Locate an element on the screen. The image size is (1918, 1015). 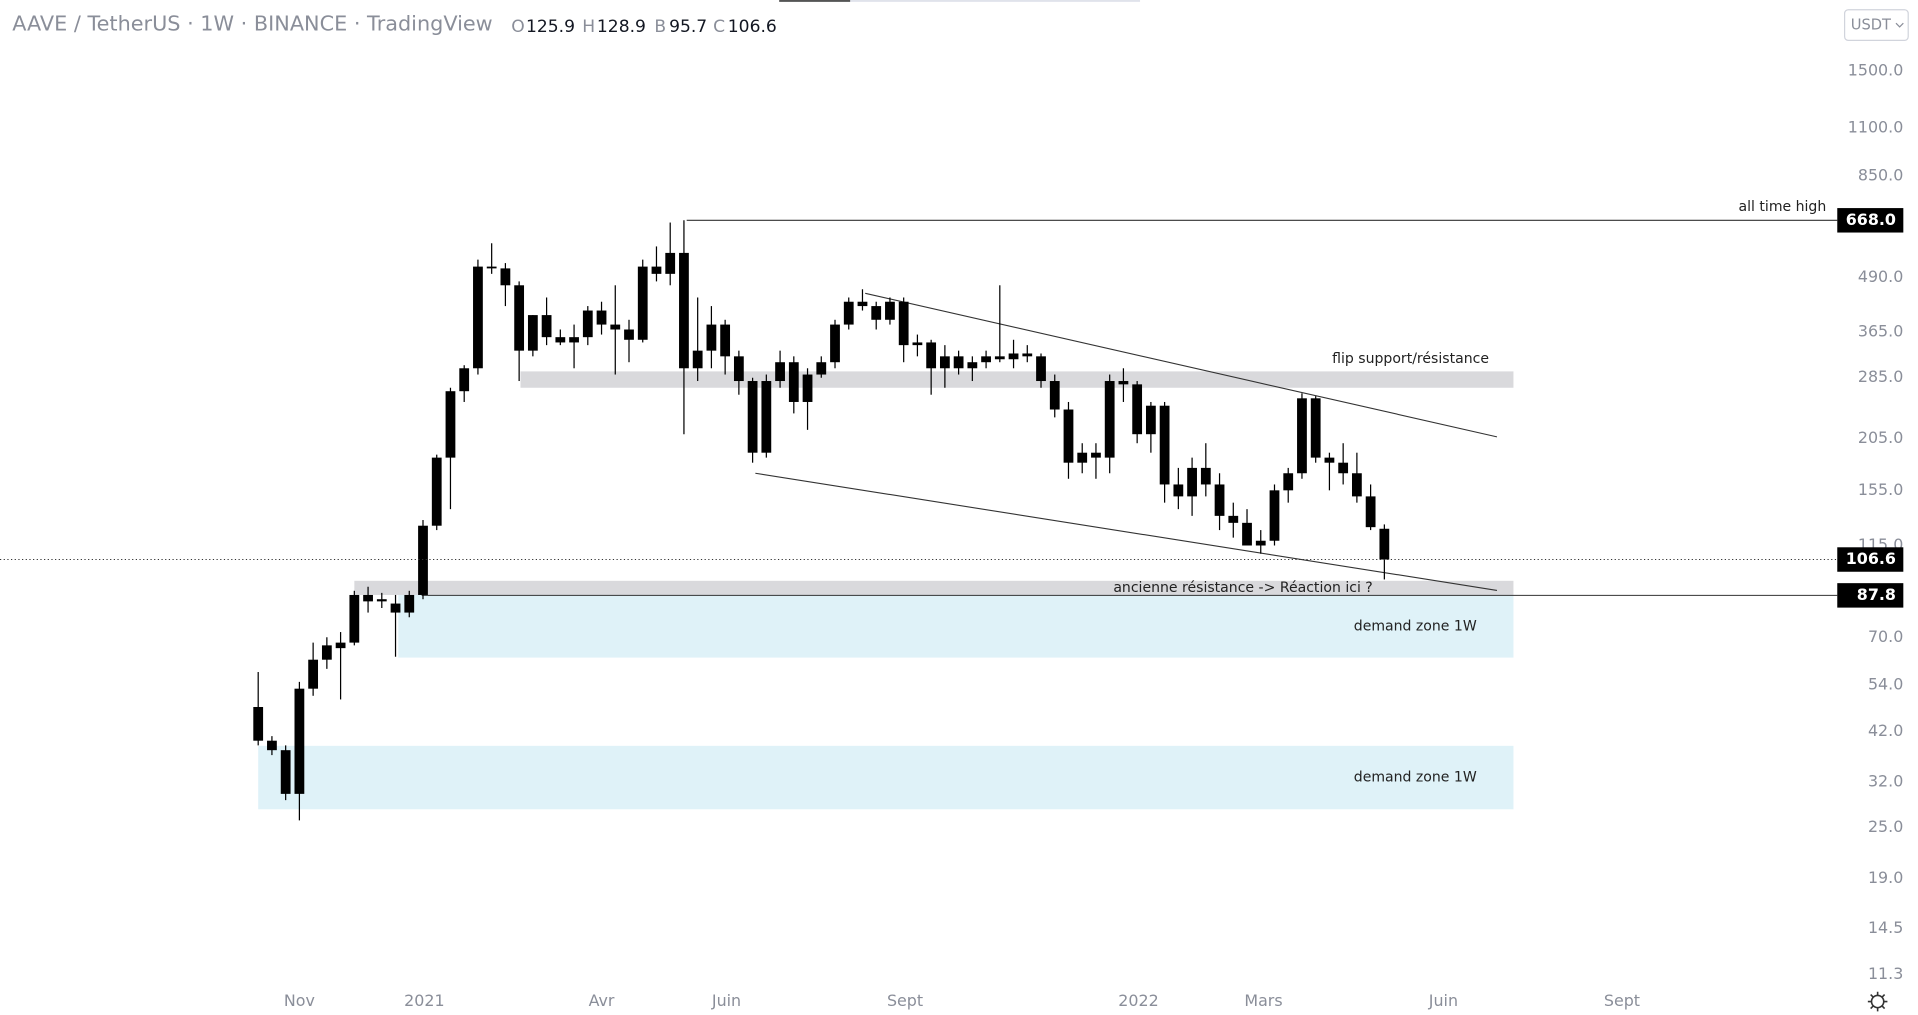
zone-label: flip support/résistance is located at coordinates (1410, 359).